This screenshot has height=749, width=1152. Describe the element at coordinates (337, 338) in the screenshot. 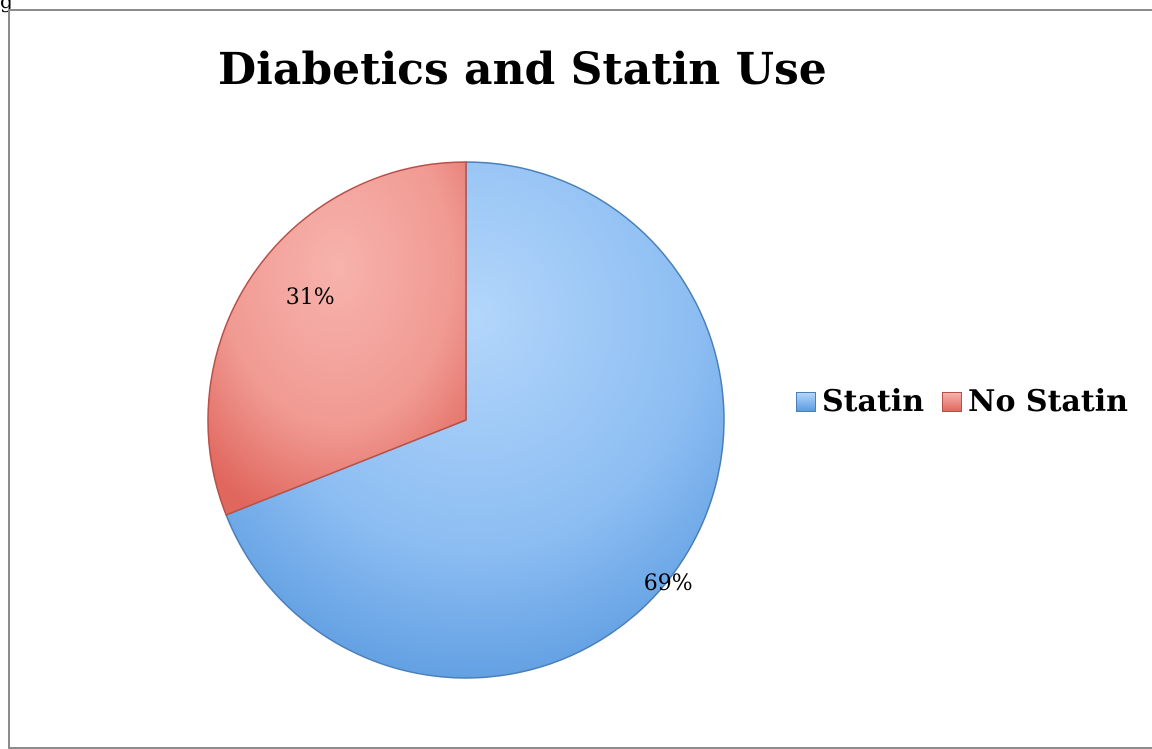

I see `pie-slice-no-statin` at that location.